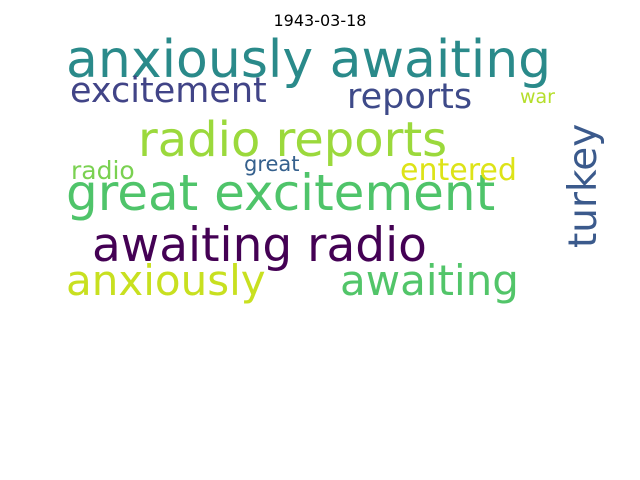  What do you see at coordinates (458, 170) in the screenshot?
I see `cloud-word: entered` at bounding box center [458, 170].